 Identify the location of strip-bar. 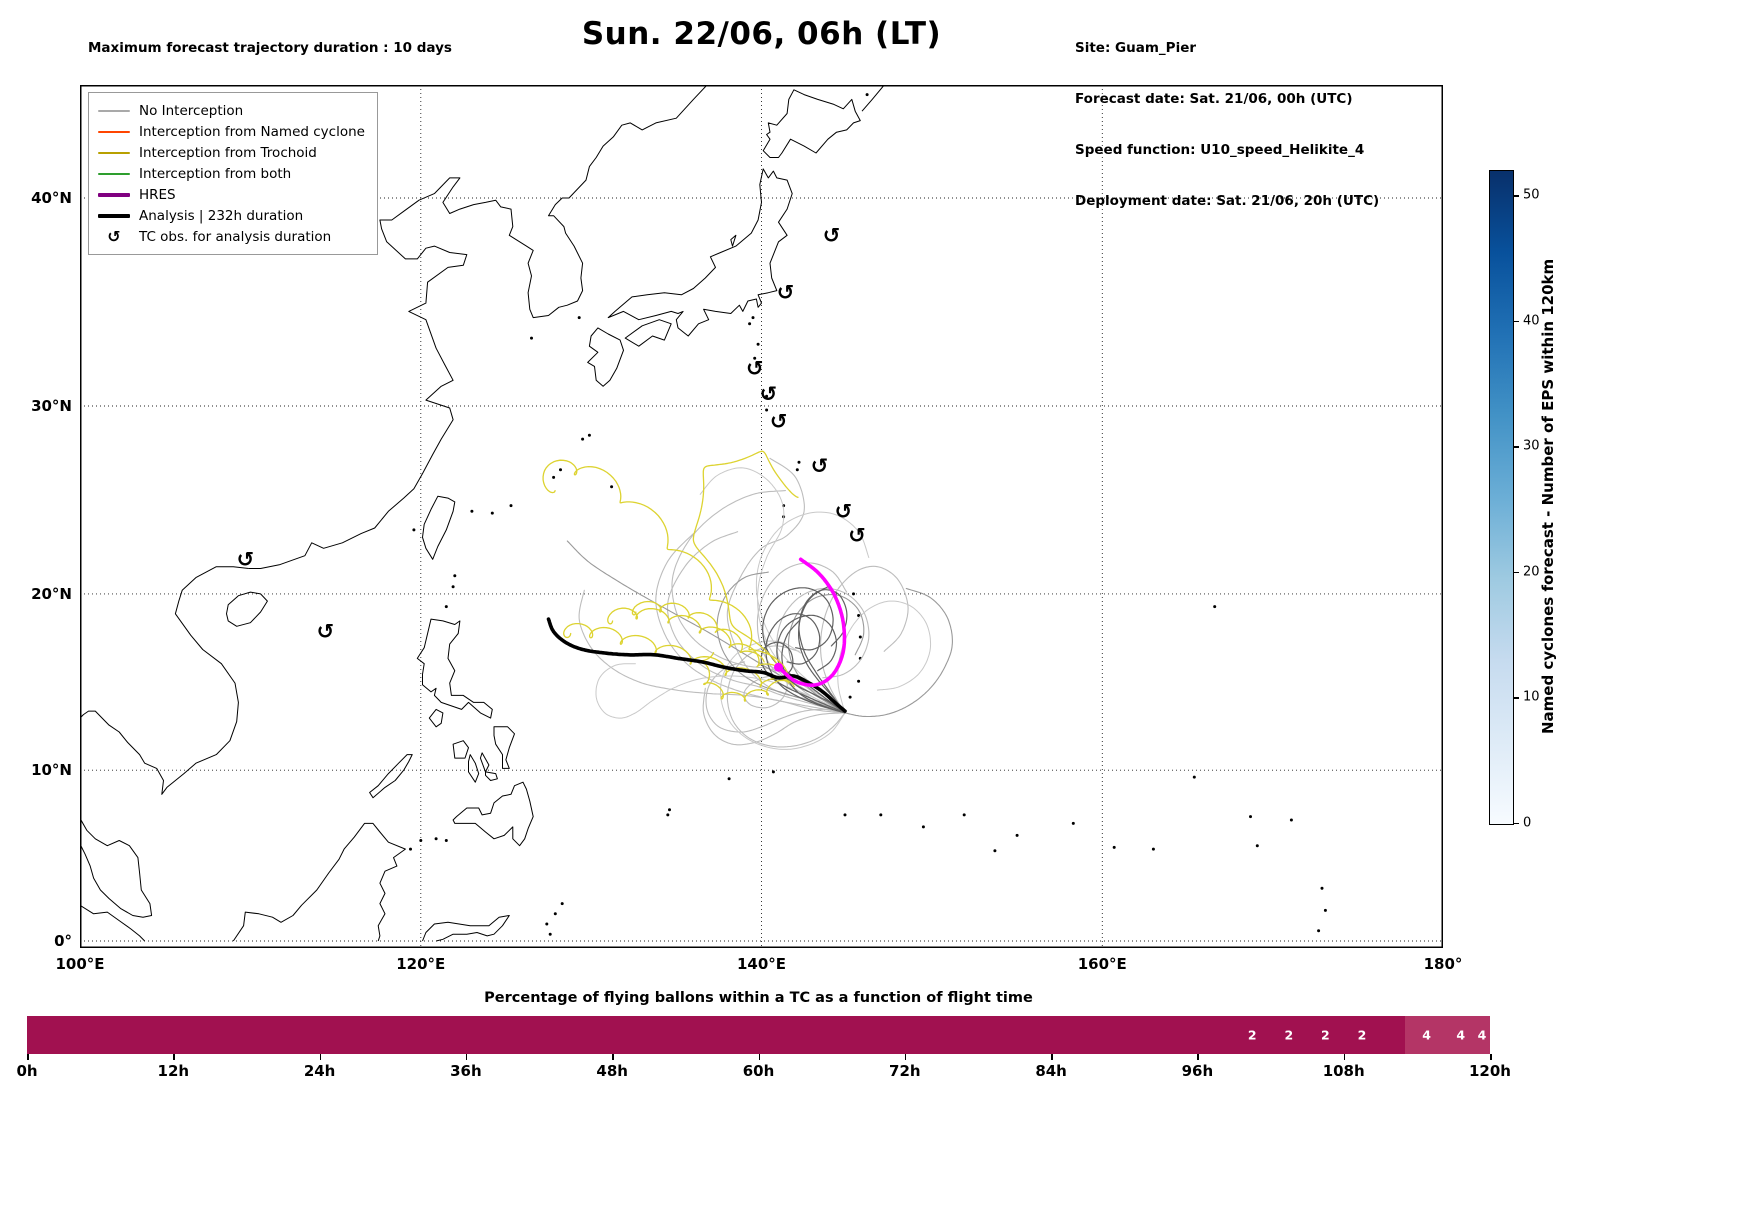
(758, 1035).